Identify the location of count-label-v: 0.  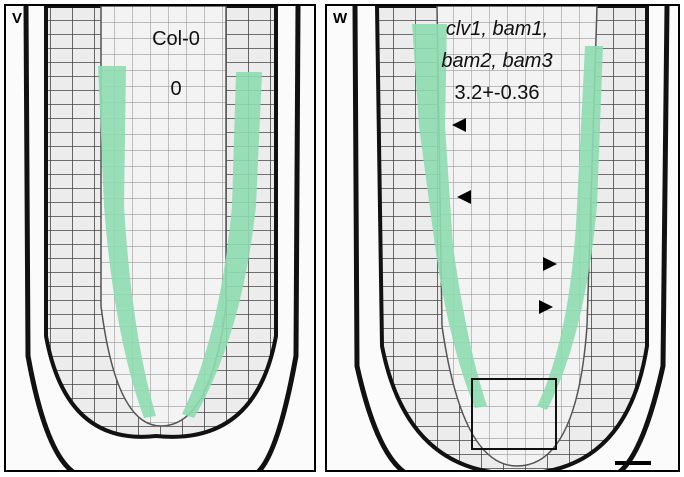
(176, 89).